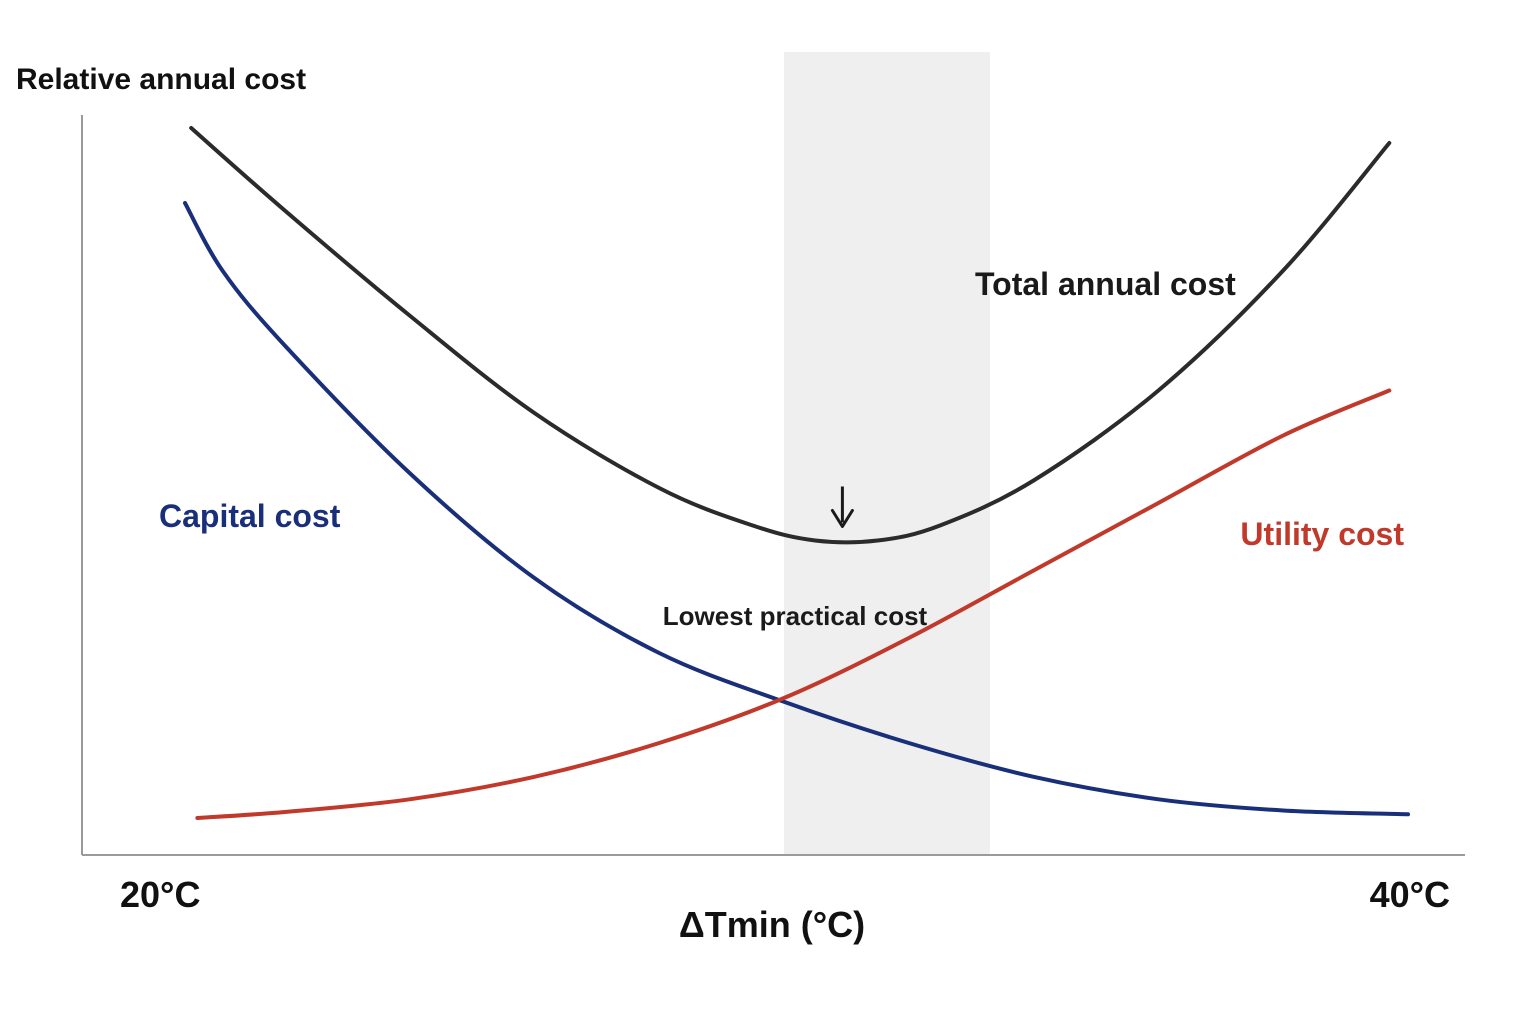 This screenshot has width=1536, height=1029. Describe the element at coordinates (887, 453) in the screenshot. I see `optimum-band` at that location.